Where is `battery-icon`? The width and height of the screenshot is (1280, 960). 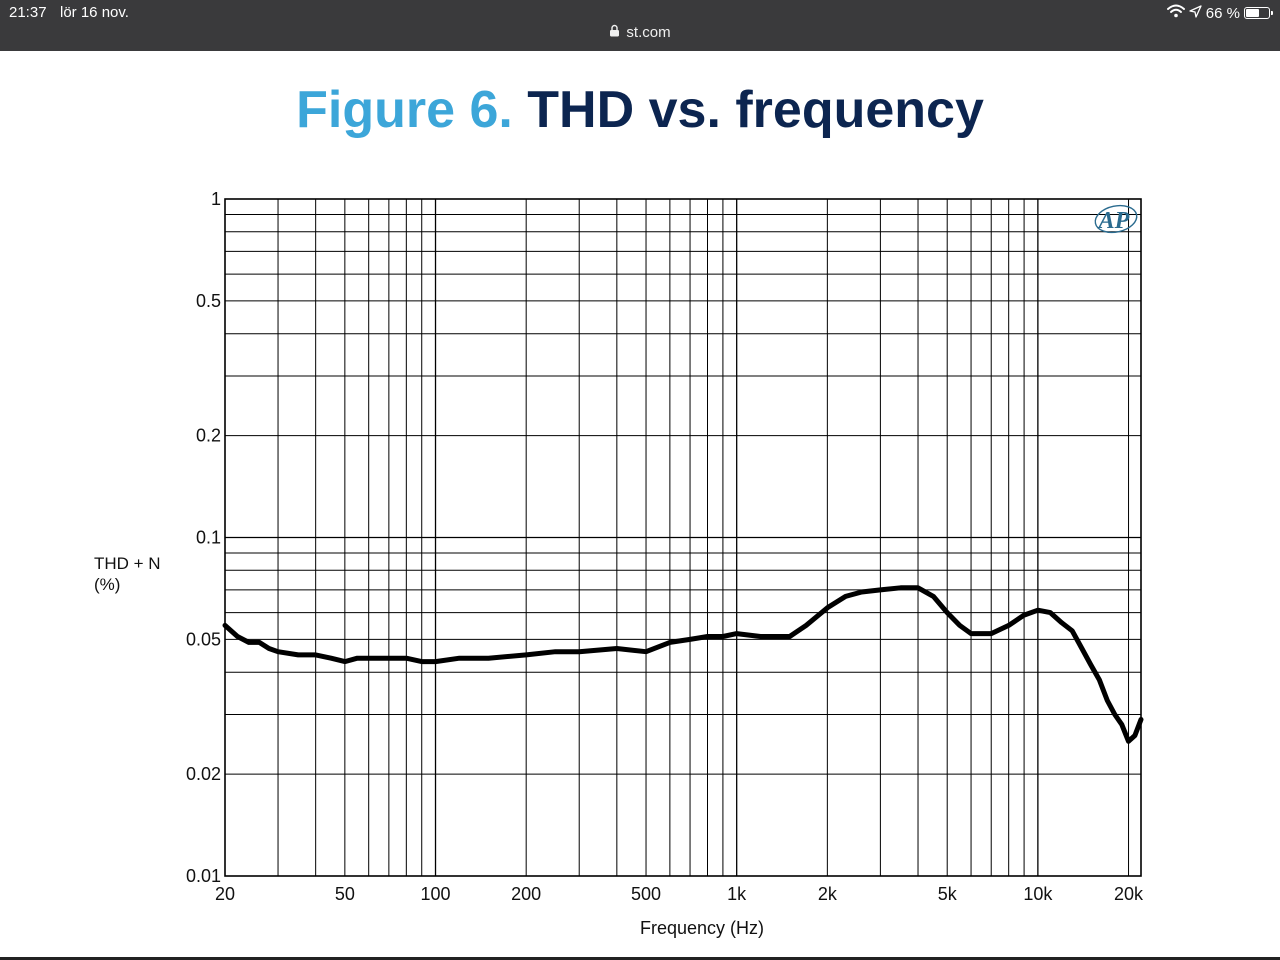 battery-icon is located at coordinates (1258, 13).